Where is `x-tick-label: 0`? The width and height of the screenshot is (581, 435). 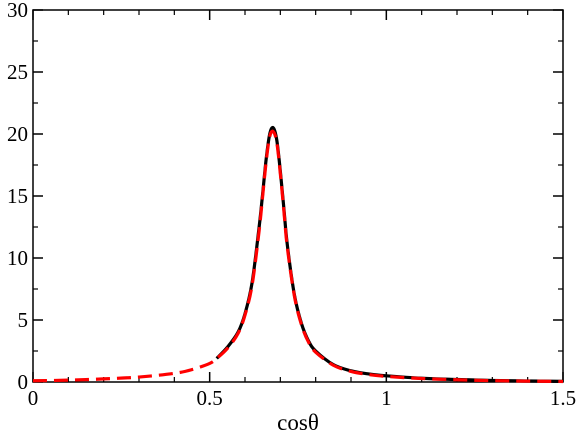 x-tick-label: 0 is located at coordinates (33, 398).